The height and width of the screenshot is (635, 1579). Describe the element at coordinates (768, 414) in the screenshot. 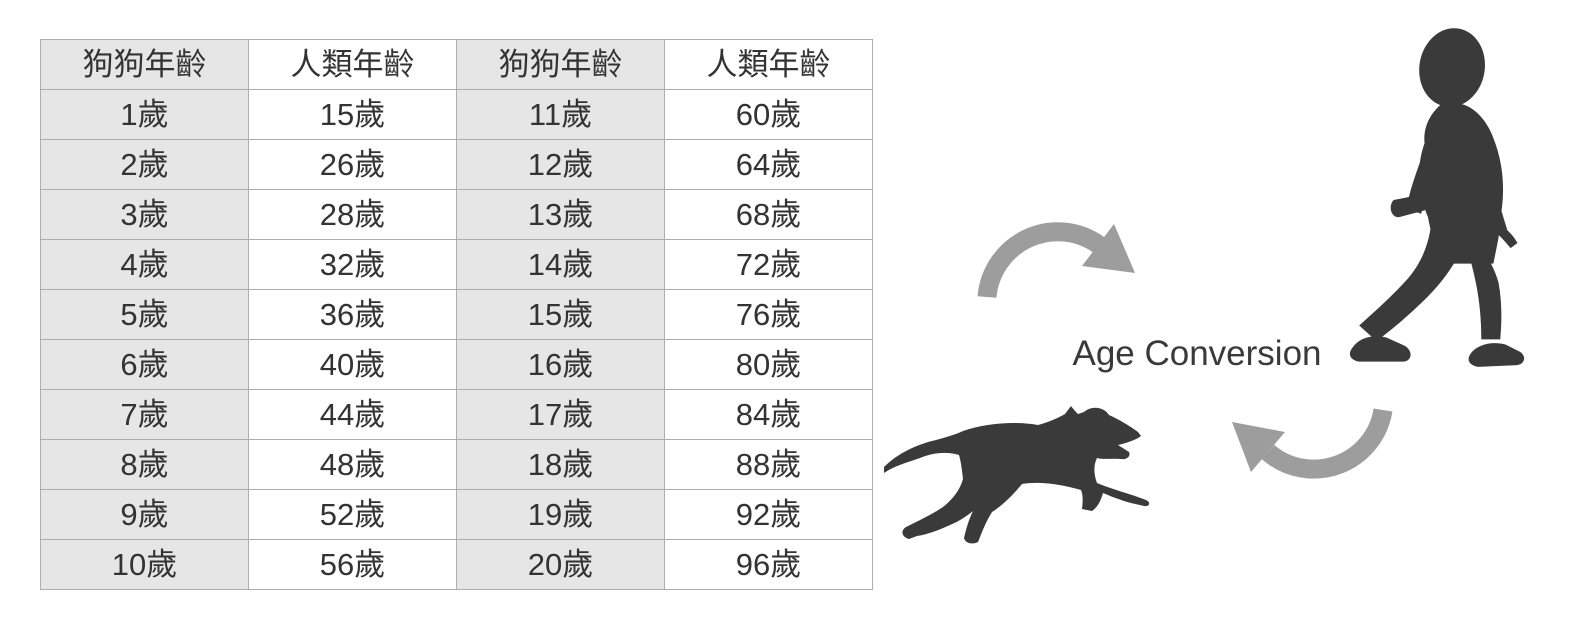

I see `human-age-cell: 84歲` at that location.